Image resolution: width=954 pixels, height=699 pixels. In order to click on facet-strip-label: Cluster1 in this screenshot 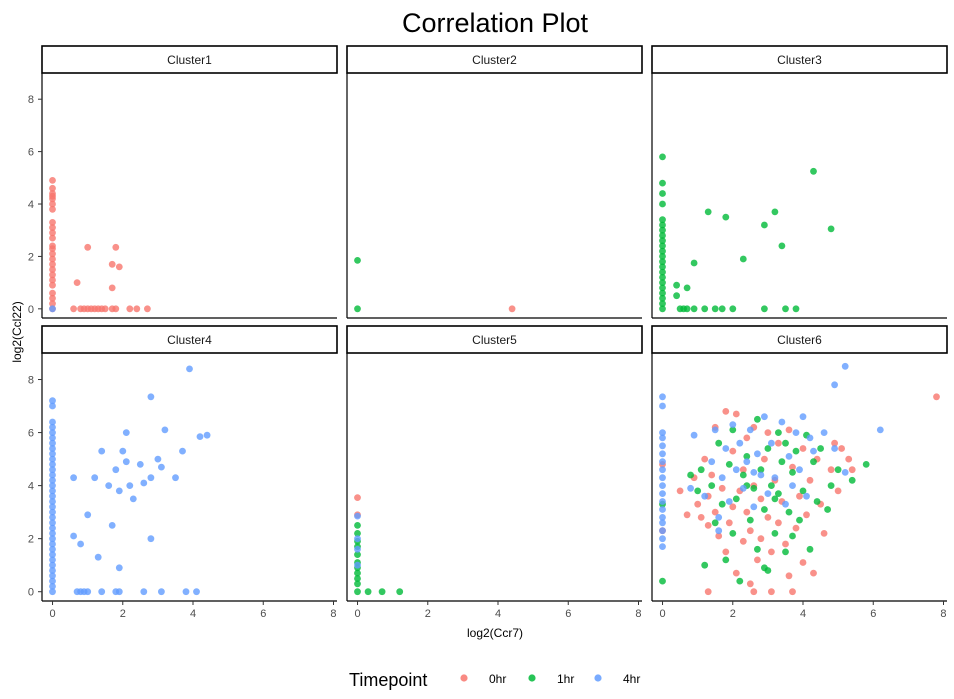, I will do `click(189, 60)`.